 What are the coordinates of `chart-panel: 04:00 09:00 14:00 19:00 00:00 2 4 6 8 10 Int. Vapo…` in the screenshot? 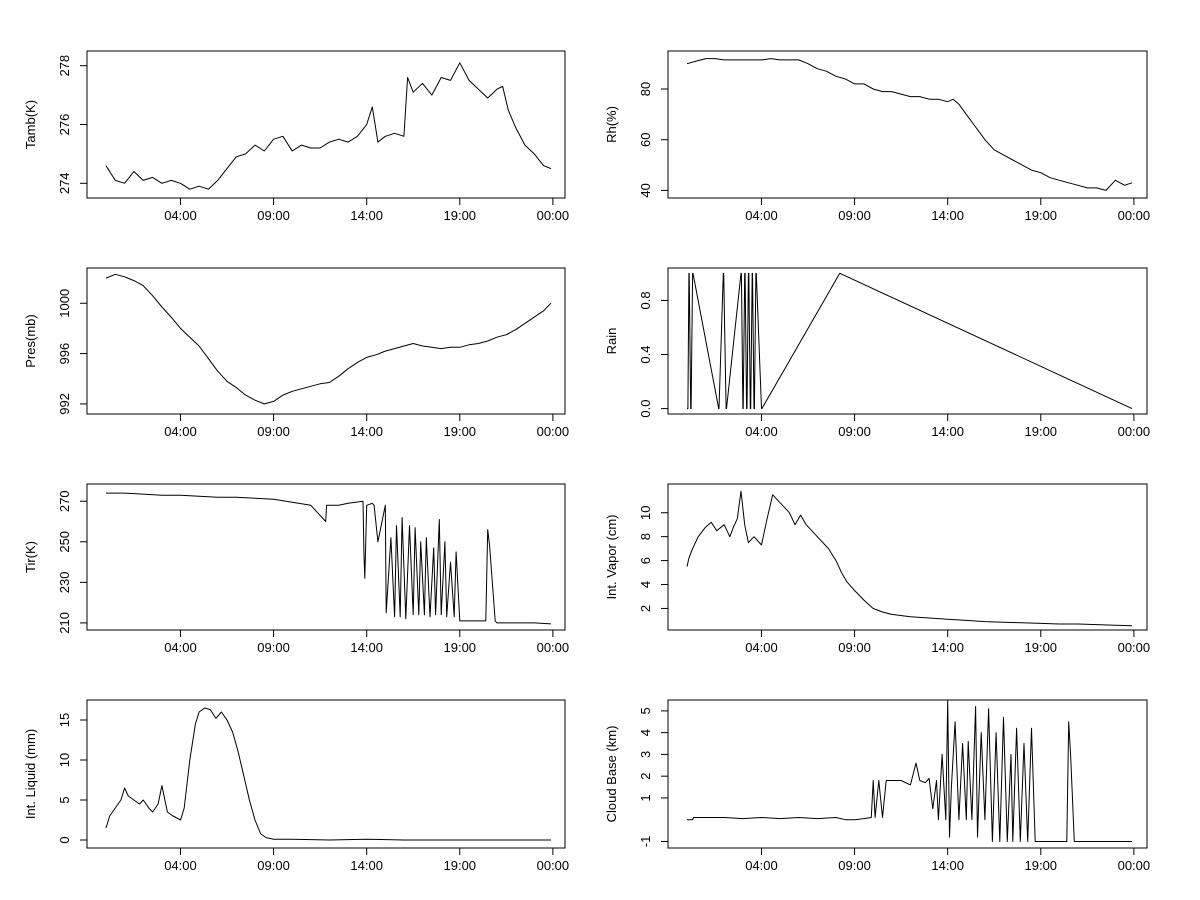 It's located at (877, 569).